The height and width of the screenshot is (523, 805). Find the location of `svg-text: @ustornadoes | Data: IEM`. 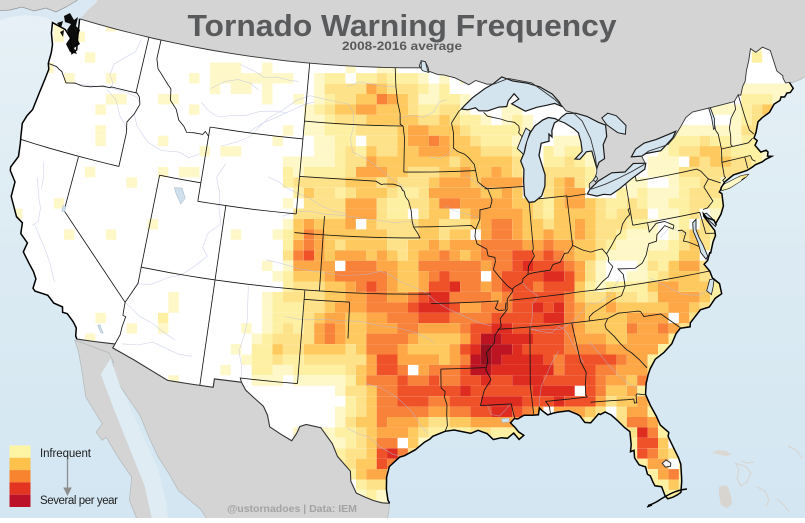

svg-text: @ustornadoes | Data: IEM is located at coordinates (292, 509).